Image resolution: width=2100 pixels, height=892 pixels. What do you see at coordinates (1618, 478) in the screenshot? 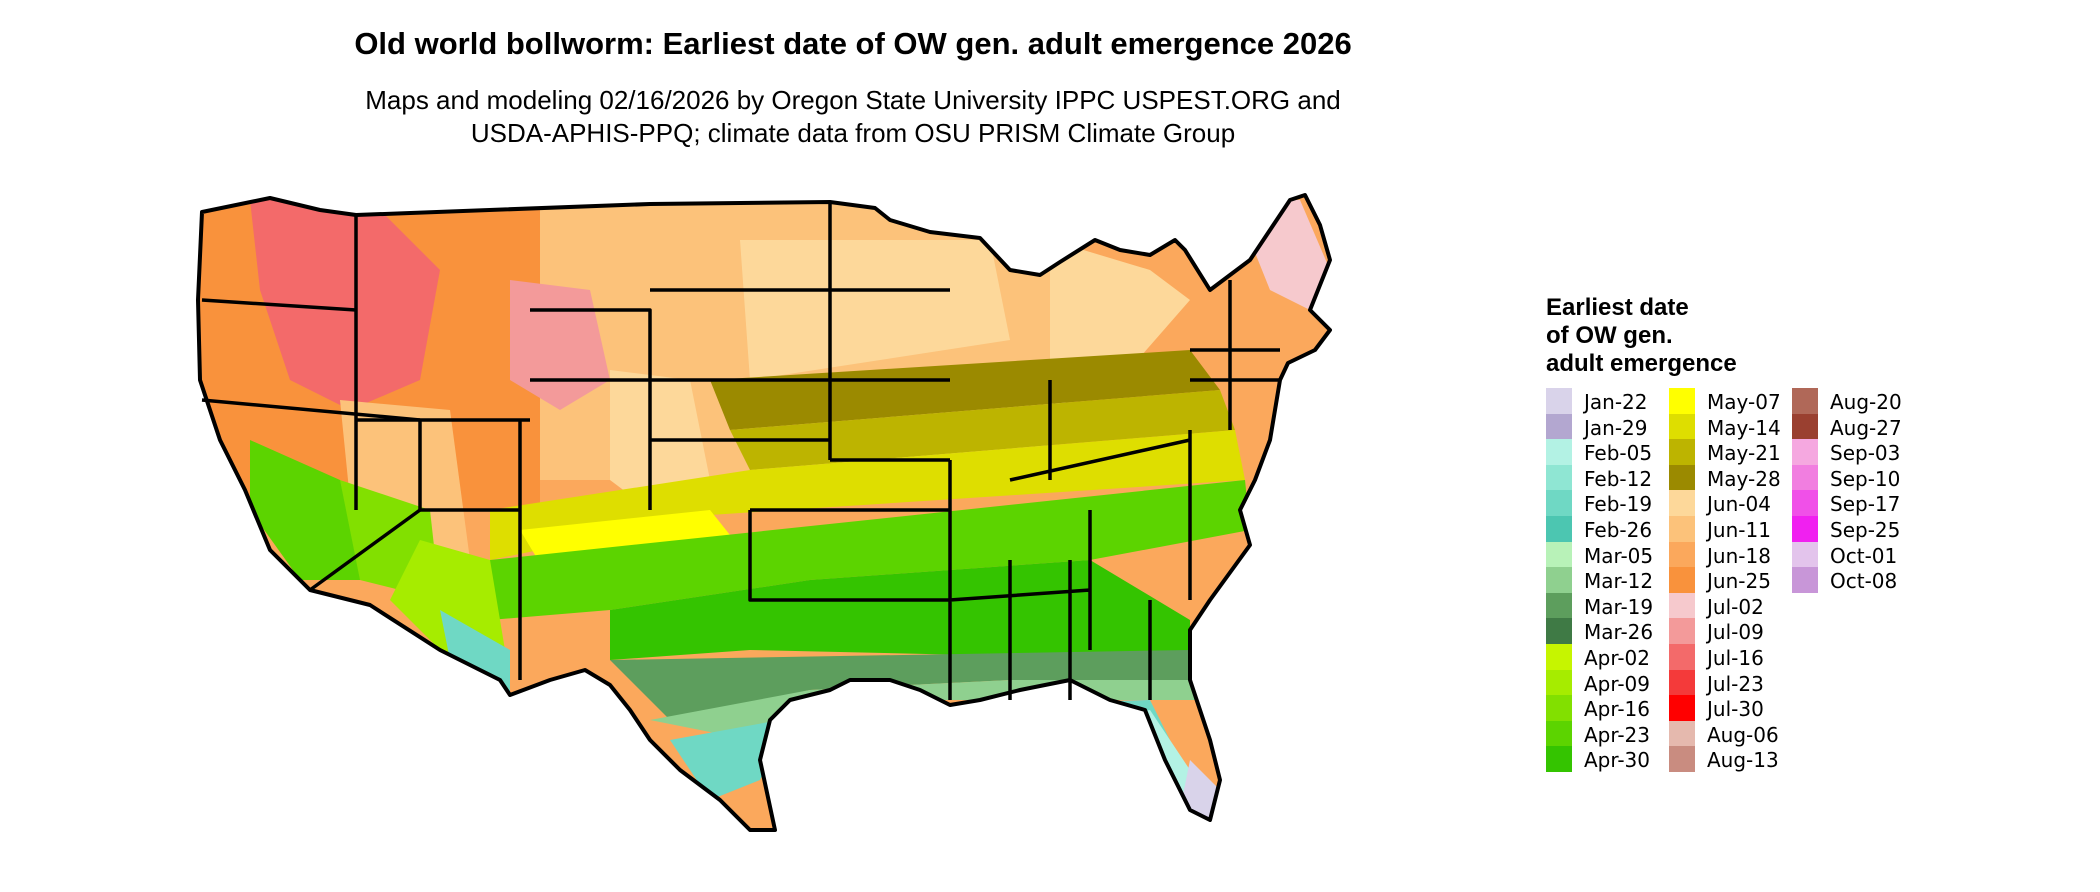
I see `legend-label: Feb-12` at bounding box center [1618, 478].